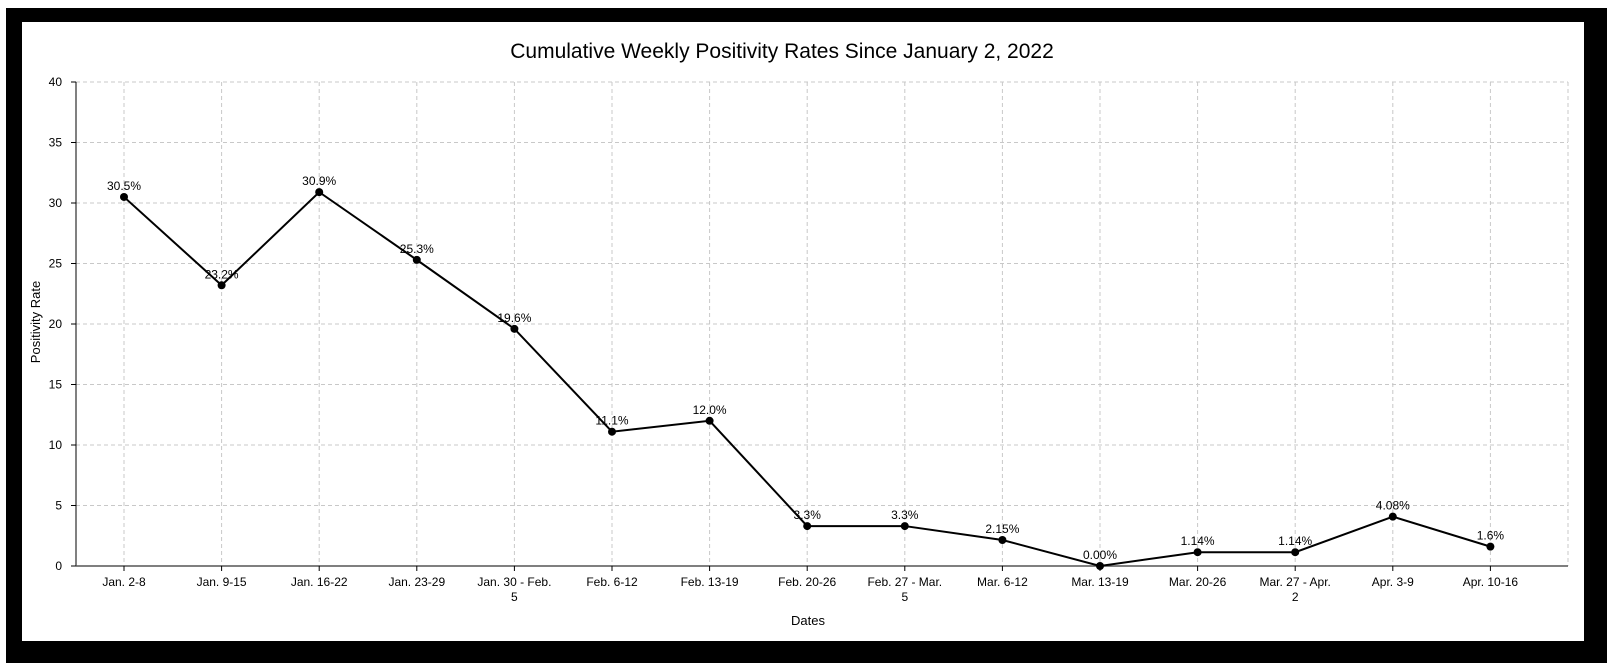  Describe the element at coordinates (710, 582) in the screenshot. I see `x-tick-label: Feb. 13-19` at that location.